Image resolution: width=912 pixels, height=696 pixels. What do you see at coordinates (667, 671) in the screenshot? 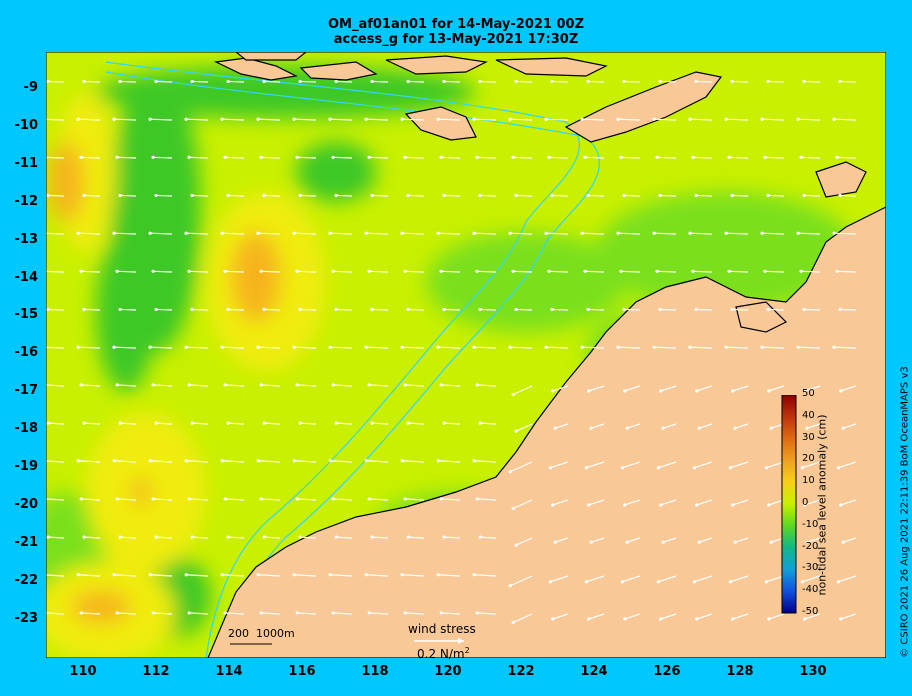
I see `longitude-tick-label: 126` at bounding box center [667, 671].